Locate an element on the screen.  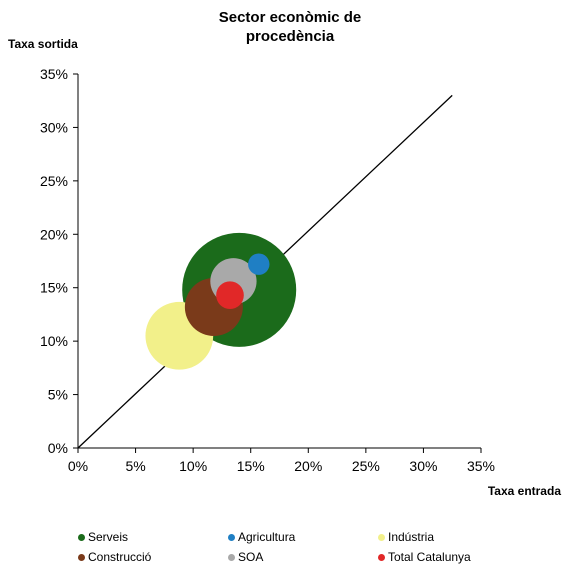
legend-label: Indústria is located at coordinates (411, 537).